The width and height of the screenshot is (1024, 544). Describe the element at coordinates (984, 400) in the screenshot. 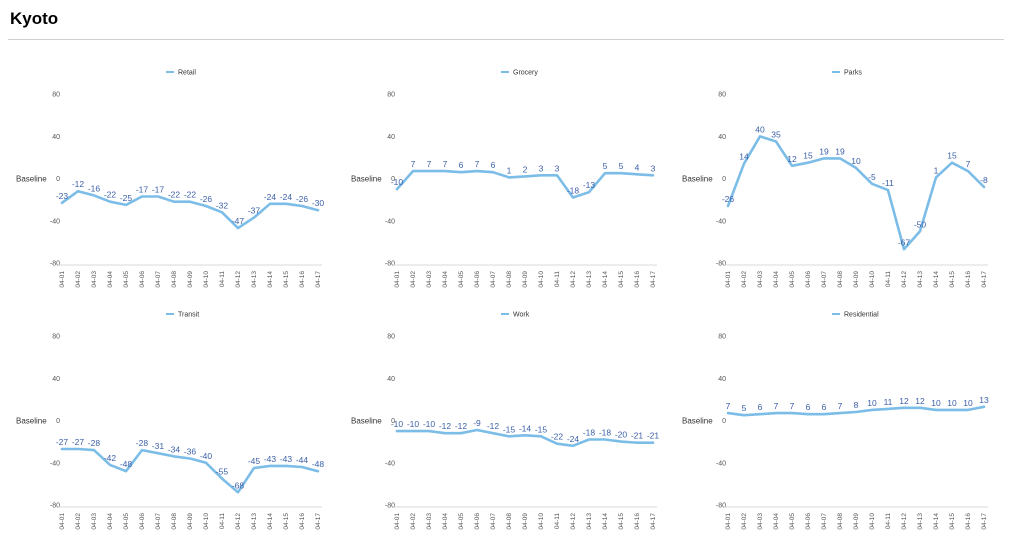

I see `data-label: 13` at that location.